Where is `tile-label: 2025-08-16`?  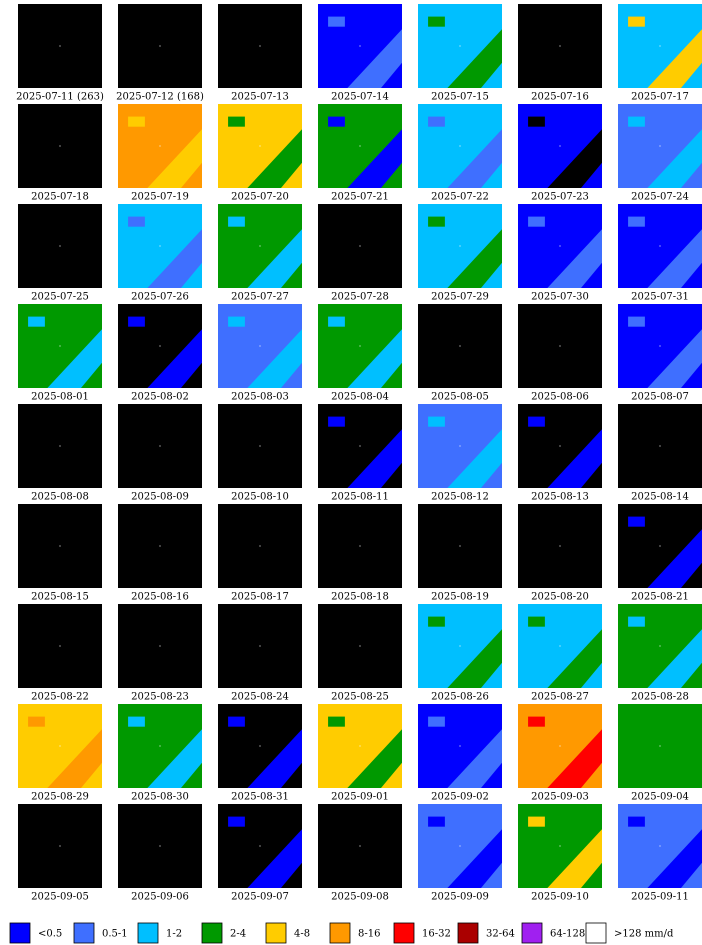
tile-label: 2025-08-16 is located at coordinates (160, 597).